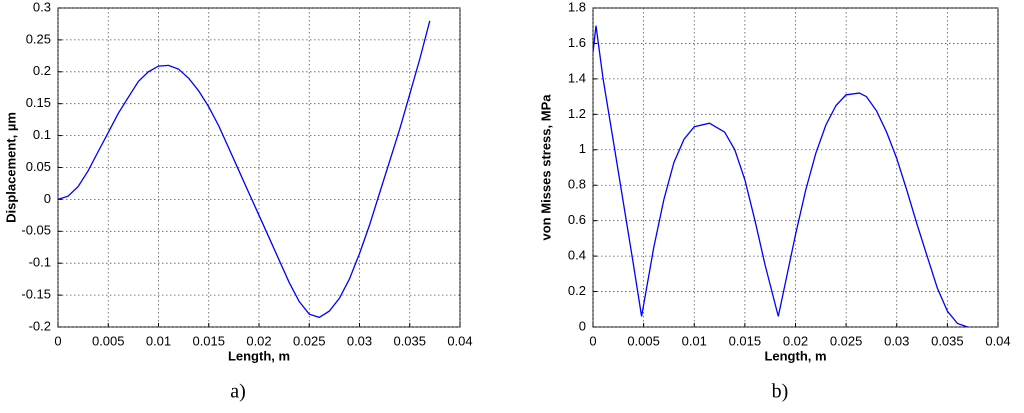  Describe the element at coordinates (38, 38) in the screenshot. I see `y-tick-label: 0.25` at that location.